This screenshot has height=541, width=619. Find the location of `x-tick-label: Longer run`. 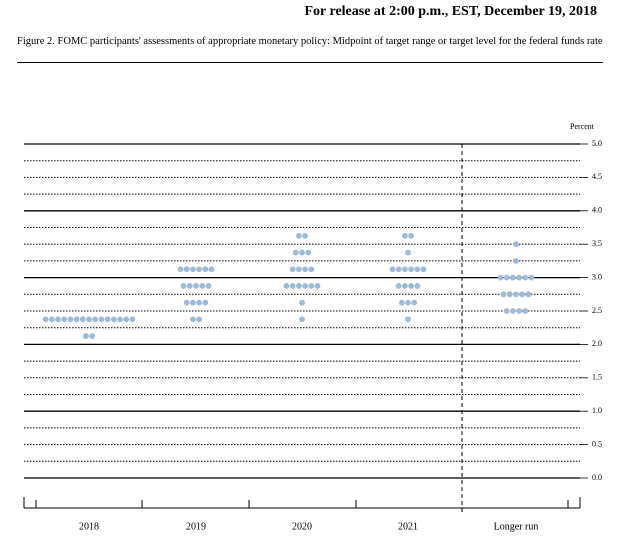

x-tick-label: Longer run is located at coordinates (516, 526).